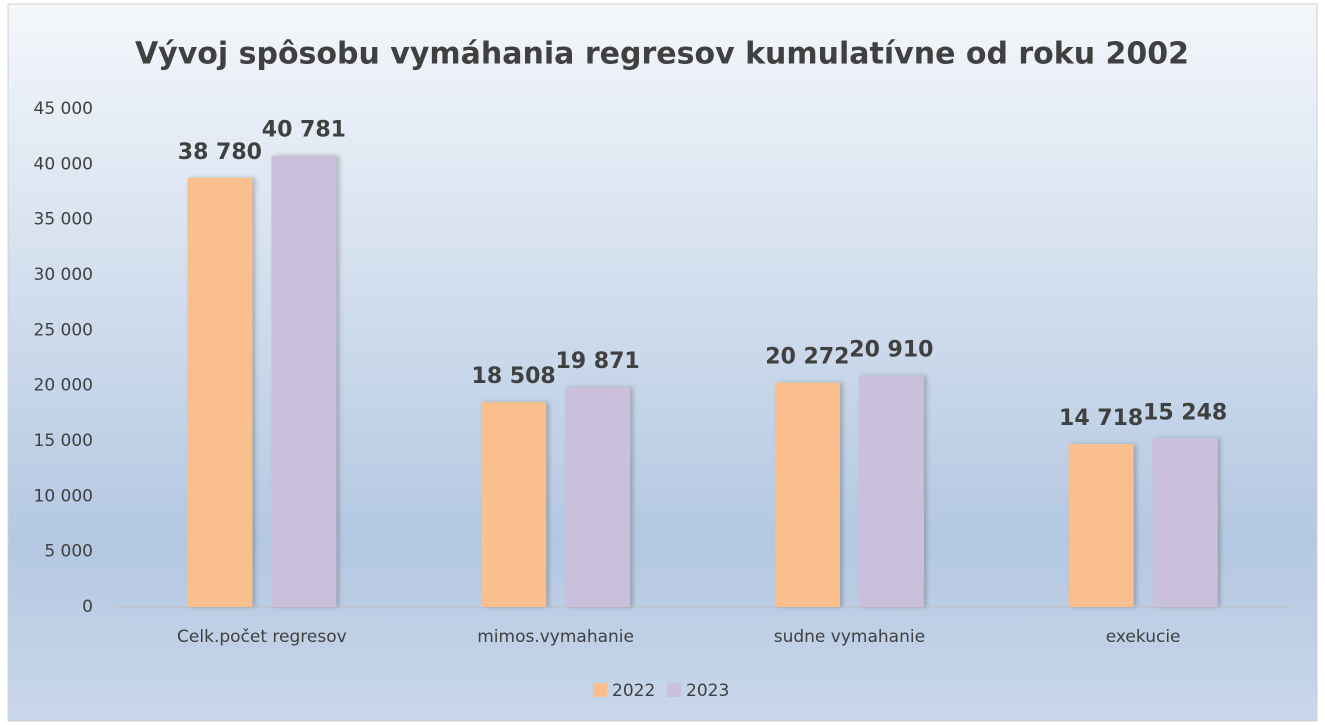 The width and height of the screenshot is (1325, 725). Describe the element at coordinates (598, 361) in the screenshot. I see `data-label: 19 871` at that location.